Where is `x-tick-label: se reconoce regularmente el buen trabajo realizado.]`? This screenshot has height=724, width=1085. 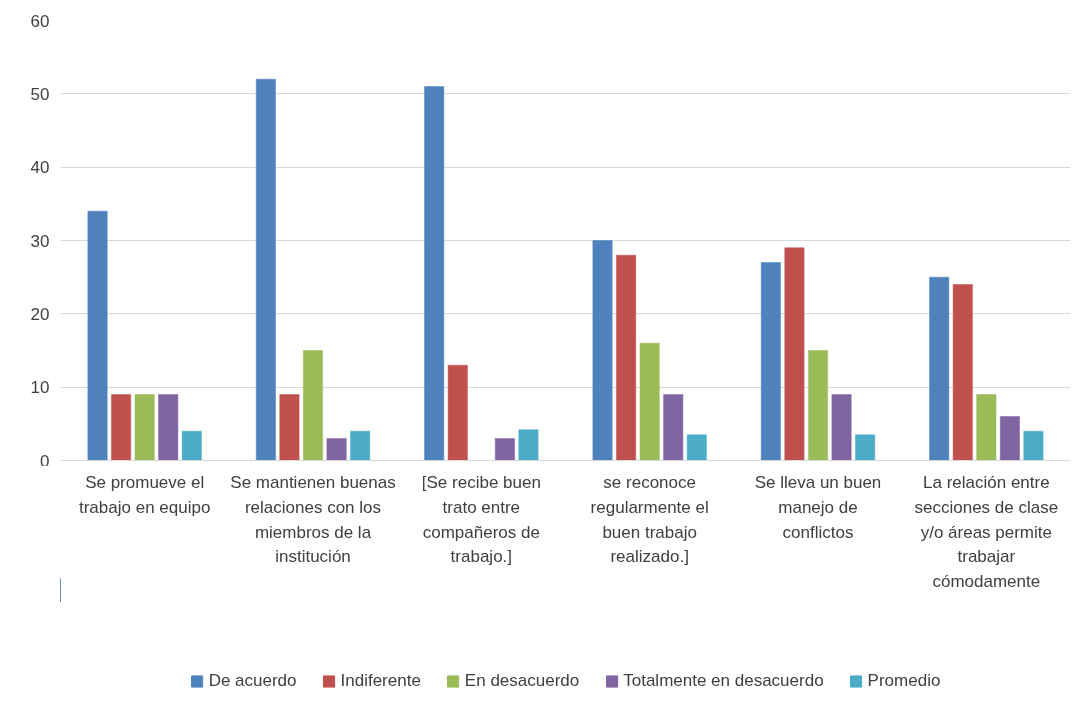 x-tick-label: se reconoce regularmente el buen trabajo realizado.] is located at coordinates (649, 520).